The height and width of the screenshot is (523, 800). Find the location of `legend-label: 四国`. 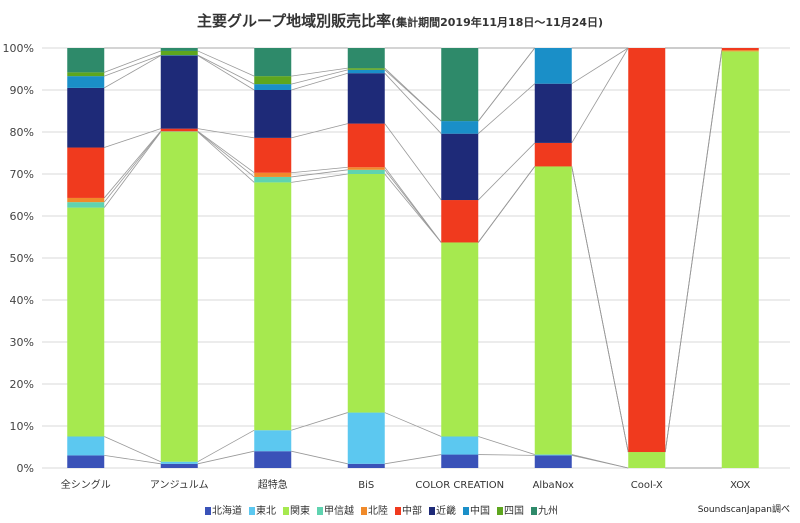

legend-label: 四国 is located at coordinates (514, 511).